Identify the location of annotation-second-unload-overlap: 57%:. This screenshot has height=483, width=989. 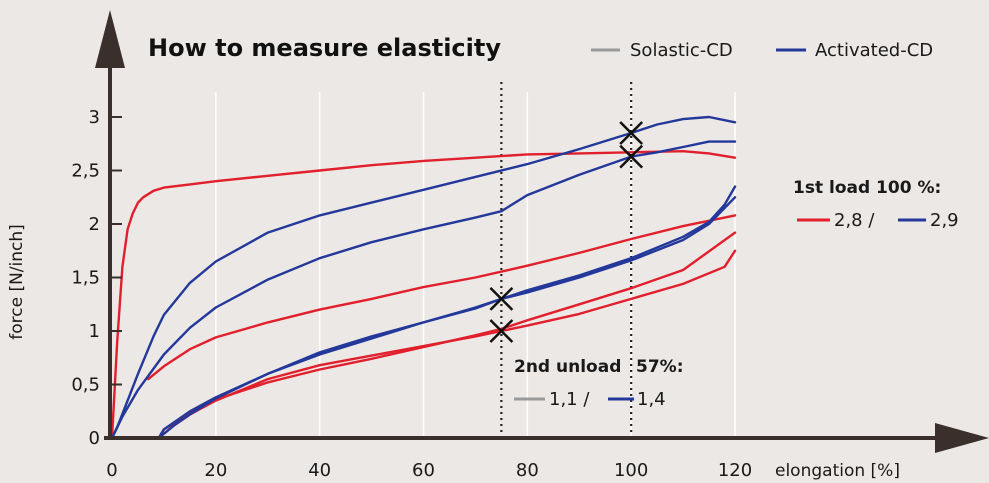
(660, 367).